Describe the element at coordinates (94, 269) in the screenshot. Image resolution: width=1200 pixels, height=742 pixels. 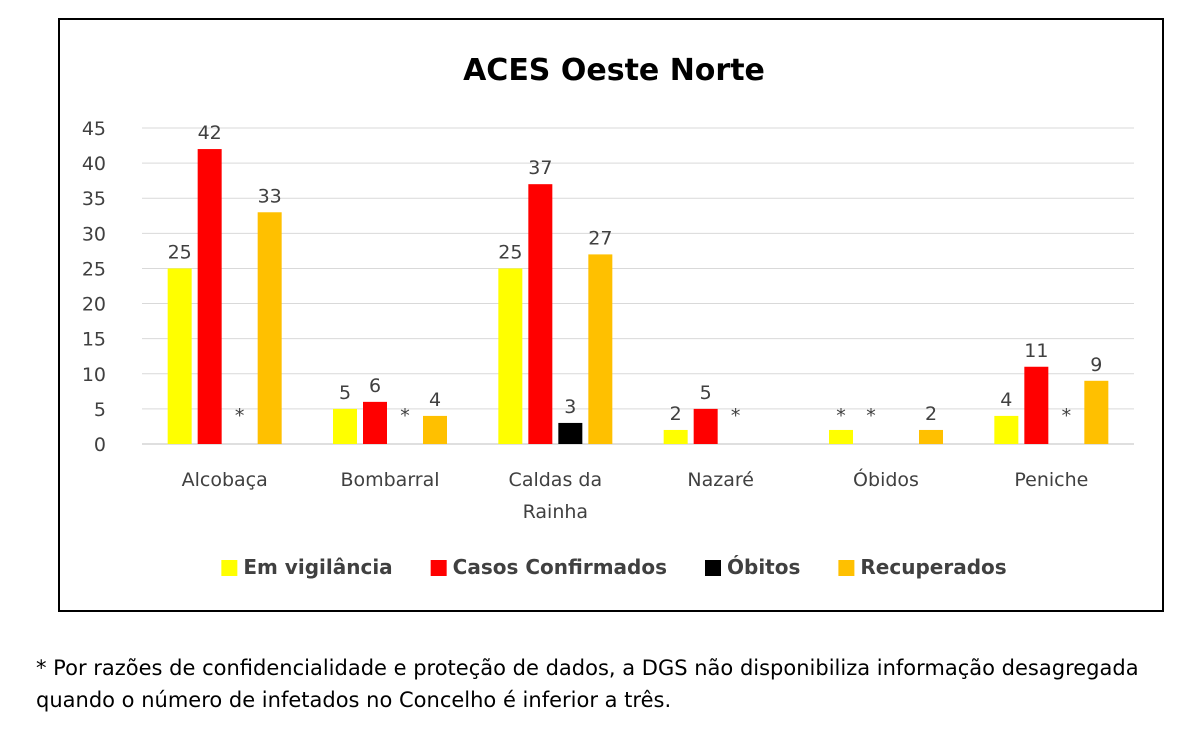
I see `y-tick-label: 25` at that location.